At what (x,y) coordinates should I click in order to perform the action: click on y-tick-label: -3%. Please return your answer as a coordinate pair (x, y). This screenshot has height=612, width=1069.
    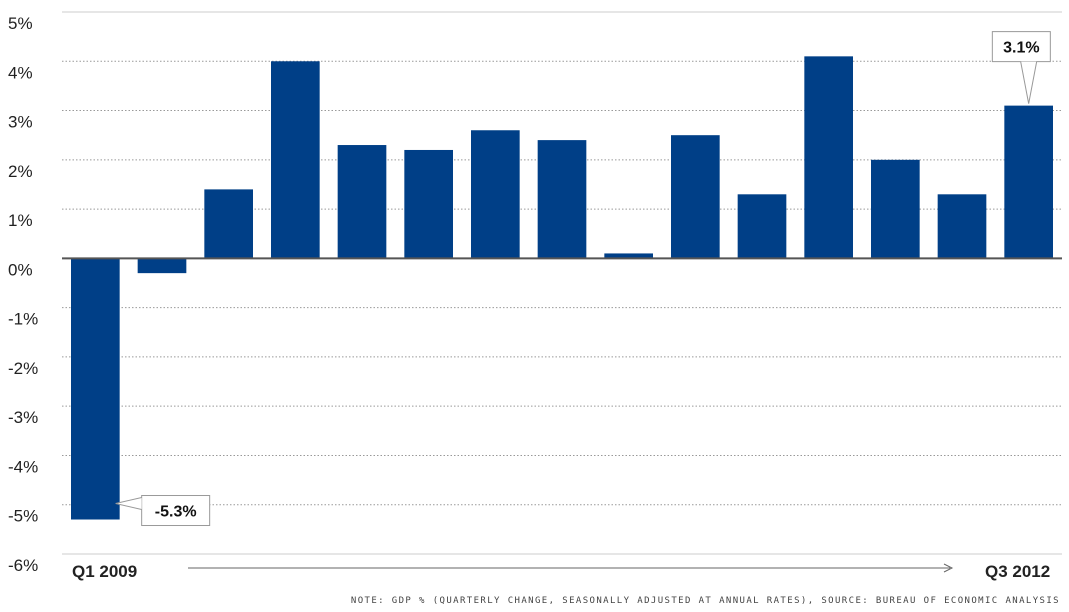
    Looking at the image, I should click on (23, 417).